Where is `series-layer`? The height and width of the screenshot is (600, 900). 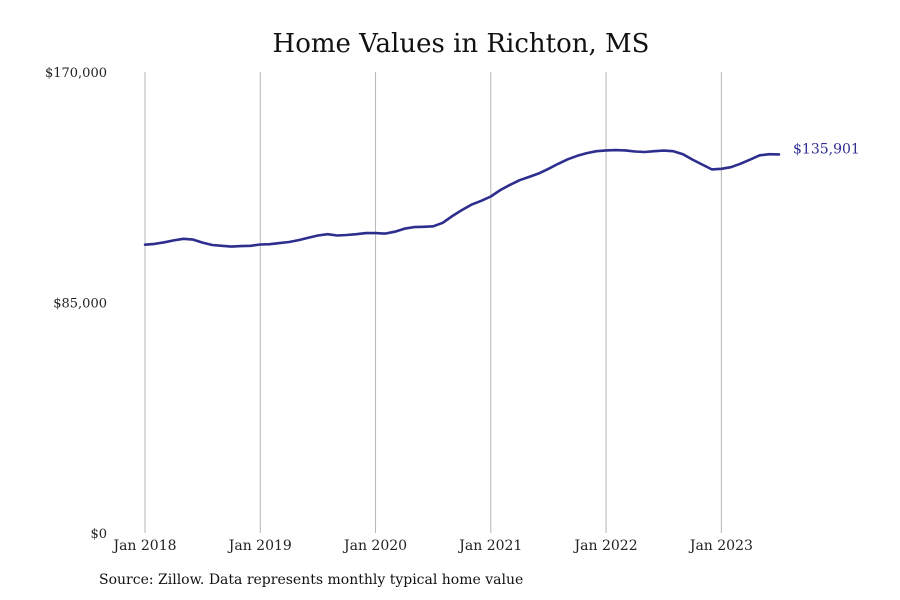
series-layer is located at coordinates (462, 198).